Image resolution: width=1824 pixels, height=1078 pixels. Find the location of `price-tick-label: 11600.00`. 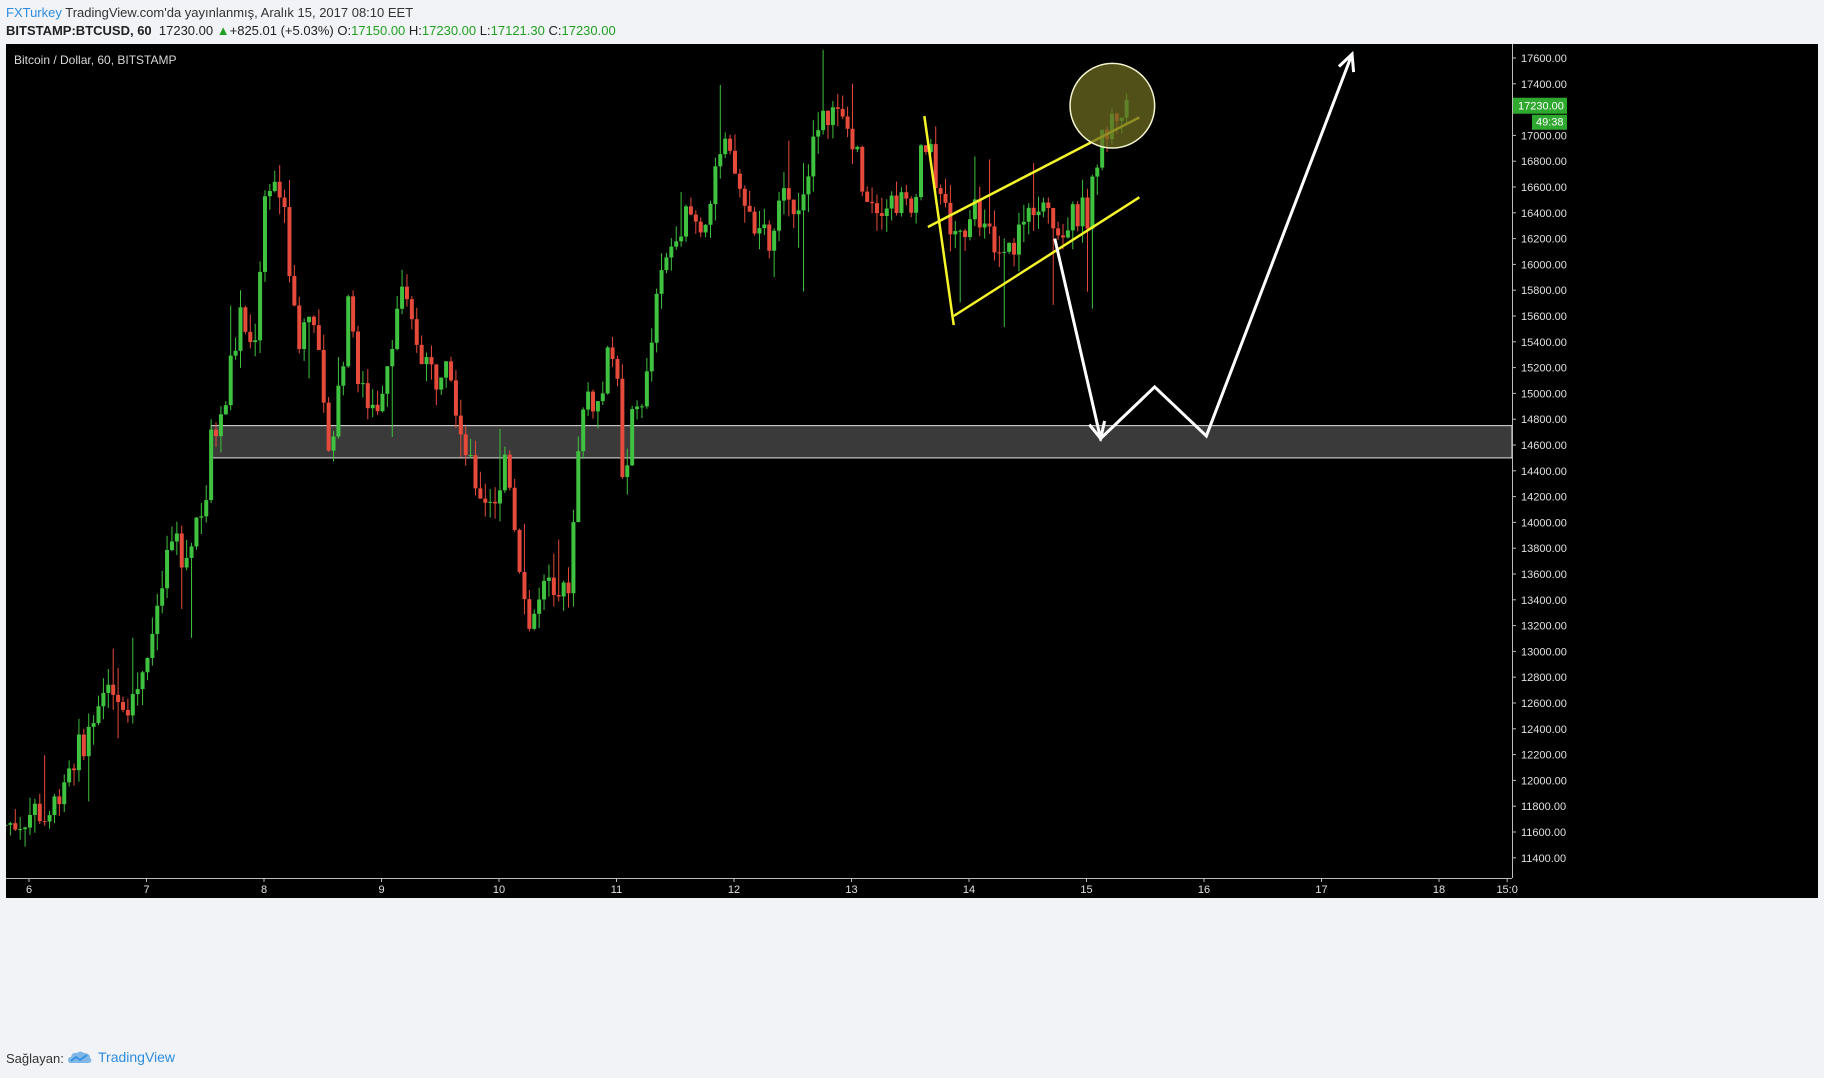

price-tick-label: 11600.00 is located at coordinates (1543, 833).